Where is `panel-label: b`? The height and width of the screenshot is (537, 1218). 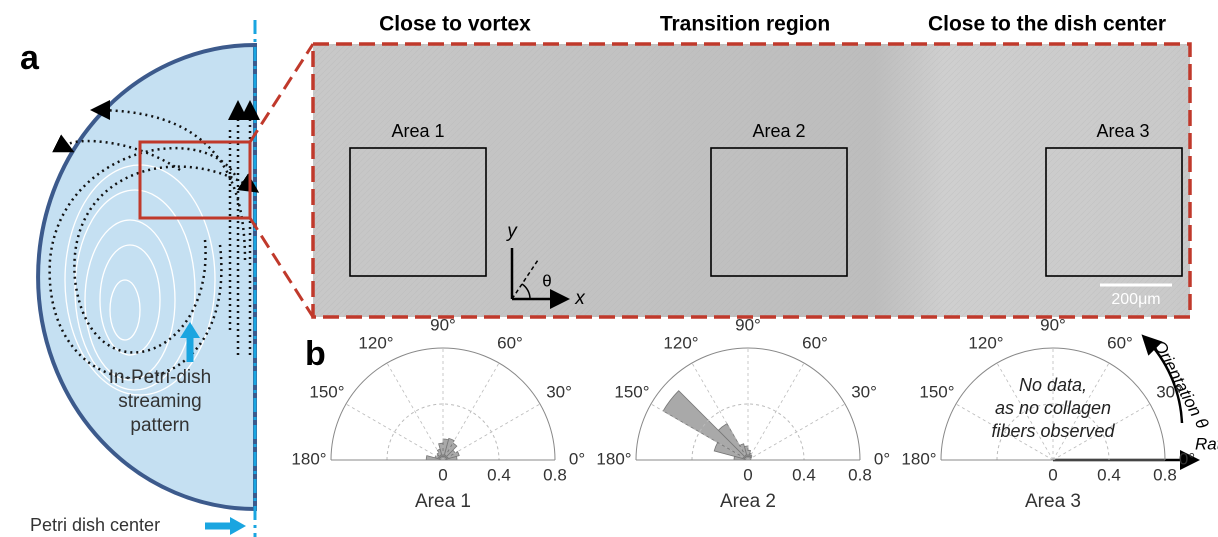 panel-label: b is located at coordinates (315, 354).